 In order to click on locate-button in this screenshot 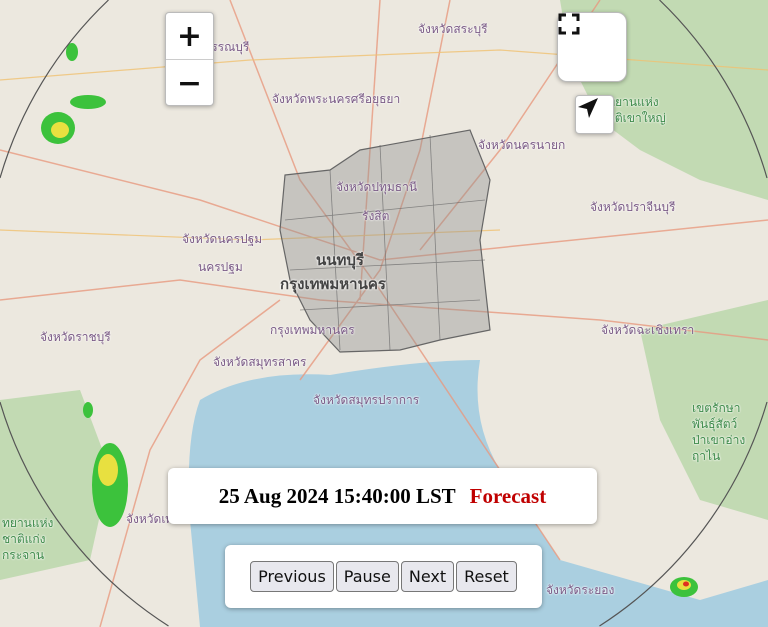, I will do `click(594, 114)`.